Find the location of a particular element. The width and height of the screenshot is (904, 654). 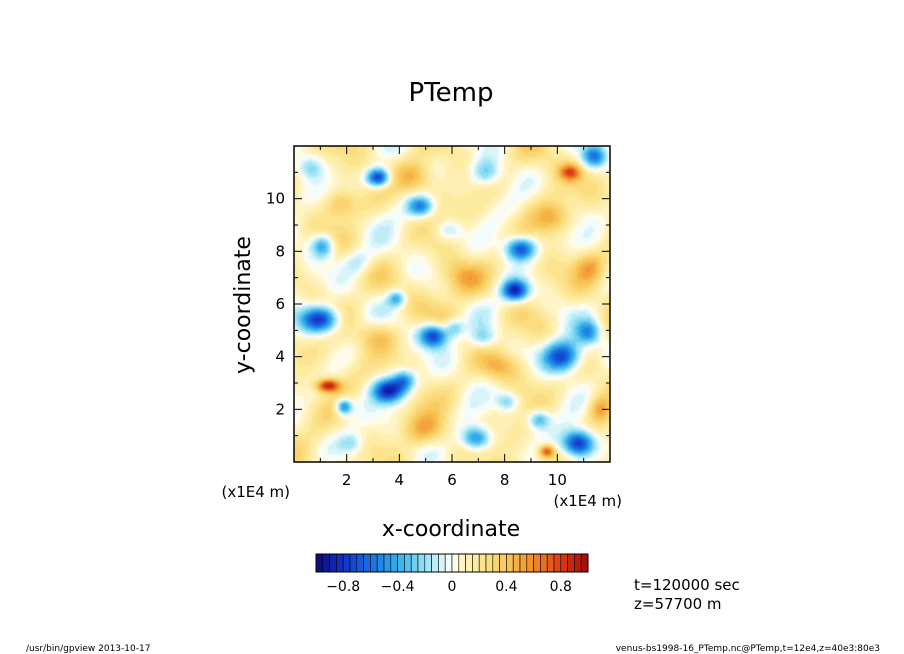

height-annotation: z=57700 m is located at coordinates (678, 604).